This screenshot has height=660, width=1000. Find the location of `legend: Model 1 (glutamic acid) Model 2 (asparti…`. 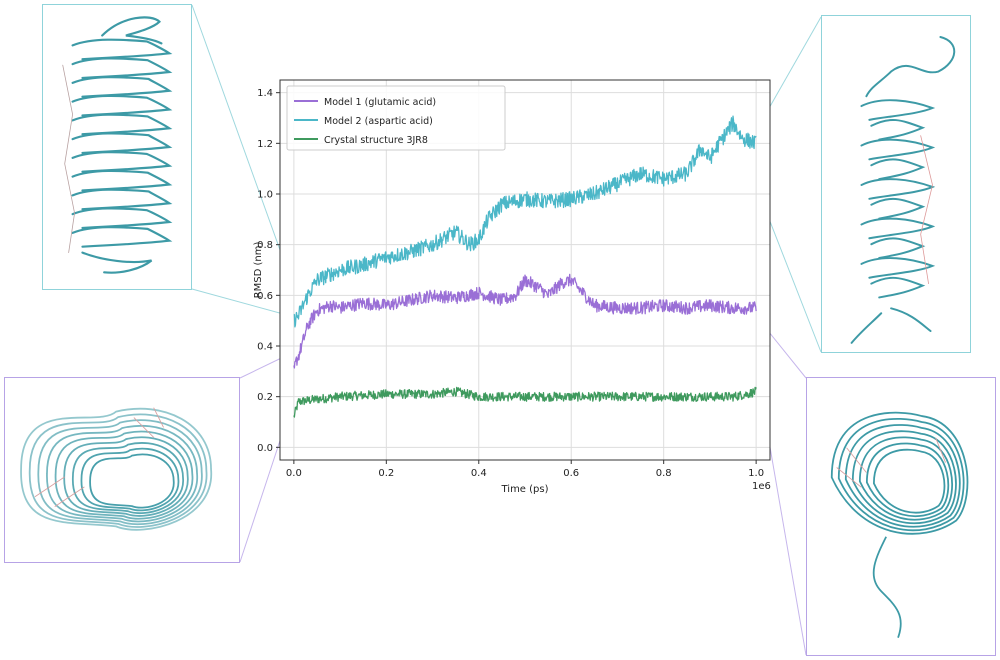

legend: Model 1 (glutamic acid) Model 2 (asparti… is located at coordinates (396, 118).